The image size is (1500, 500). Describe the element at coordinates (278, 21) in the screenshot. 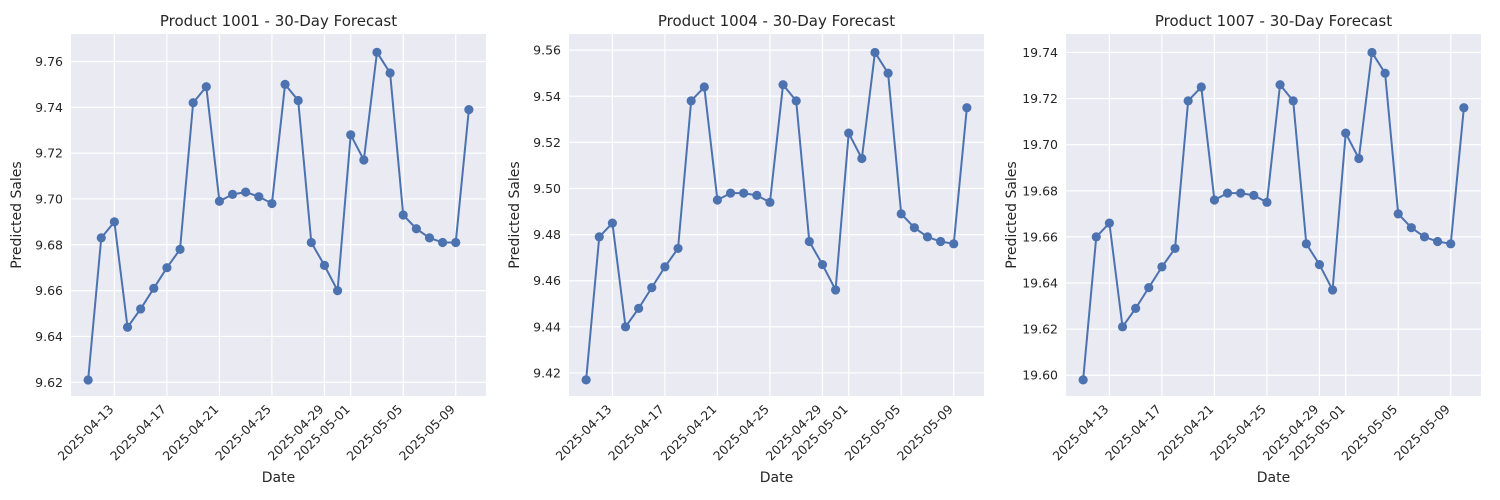

I see `chart-title: Product 1001 - 30-Day Forecast` at that location.